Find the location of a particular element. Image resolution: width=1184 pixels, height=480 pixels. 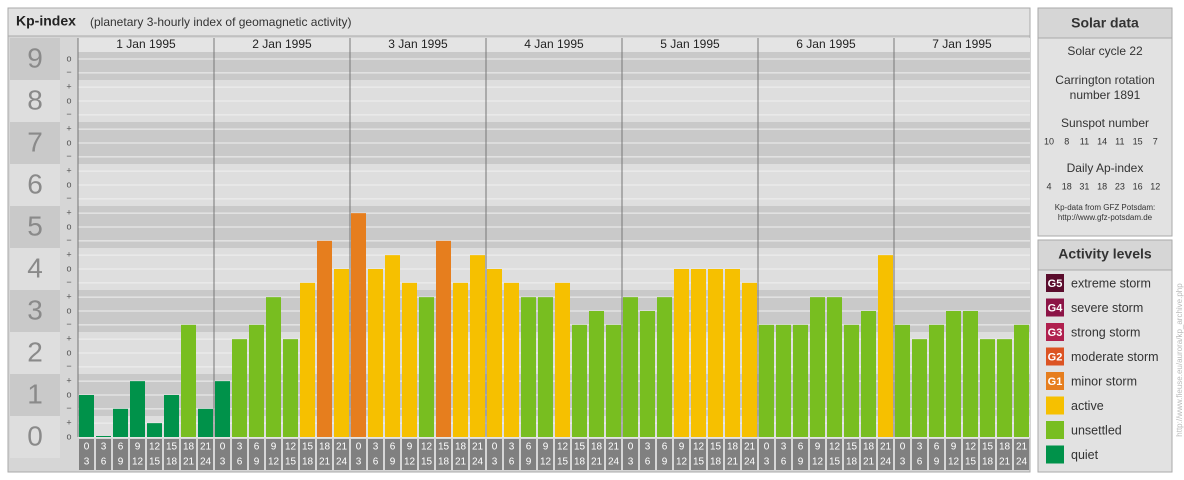

title: Kp-index is located at coordinates (46, 21).